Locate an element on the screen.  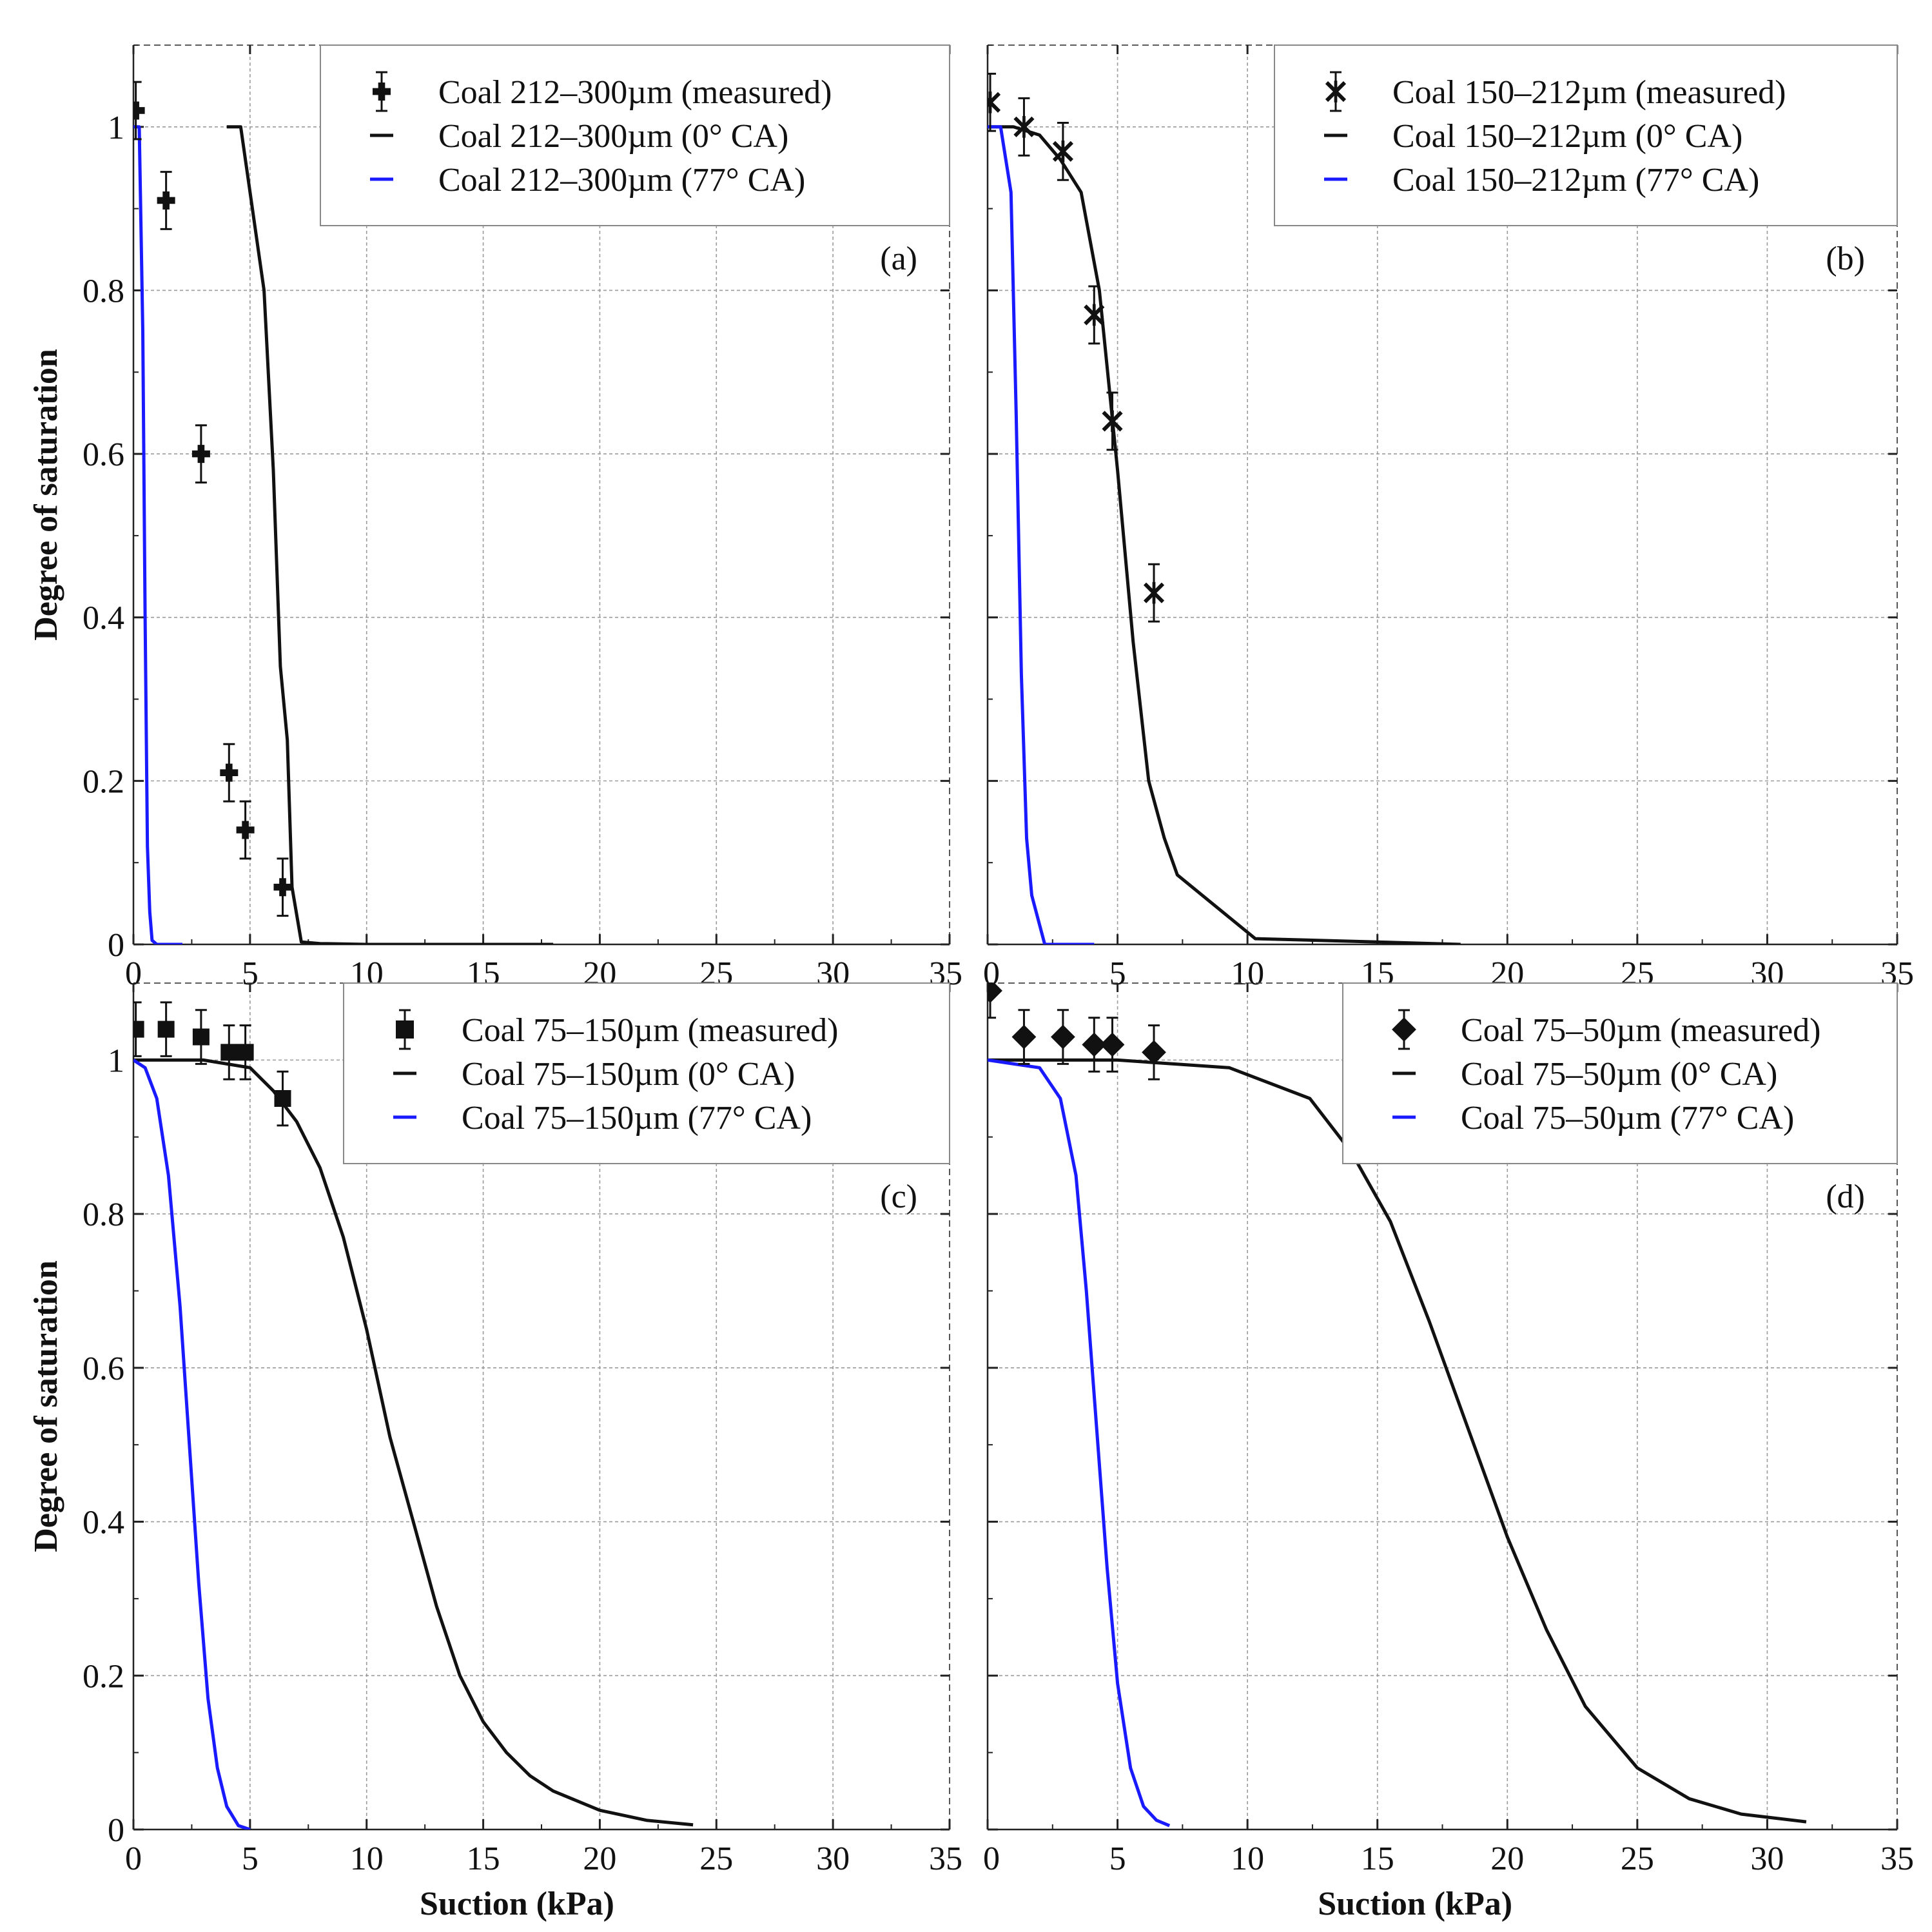
legend-label: Coal 75–50µm (0° CA) is located at coordinates (1619, 1074).